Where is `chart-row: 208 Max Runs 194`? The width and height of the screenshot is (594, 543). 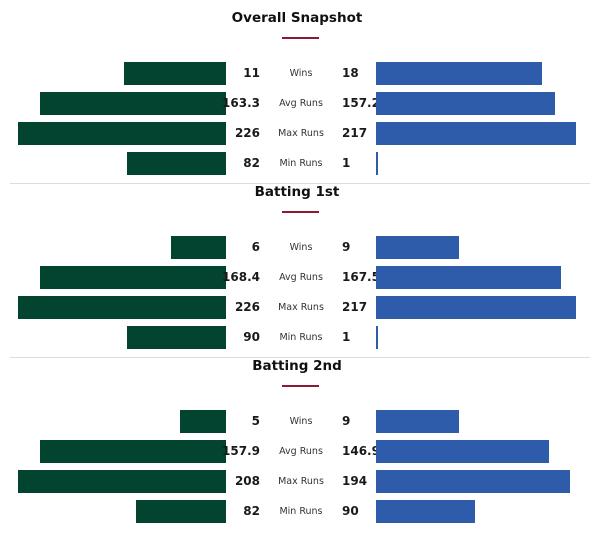
chart-row: 208 Max Runs 194 is located at coordinates (297, 481).